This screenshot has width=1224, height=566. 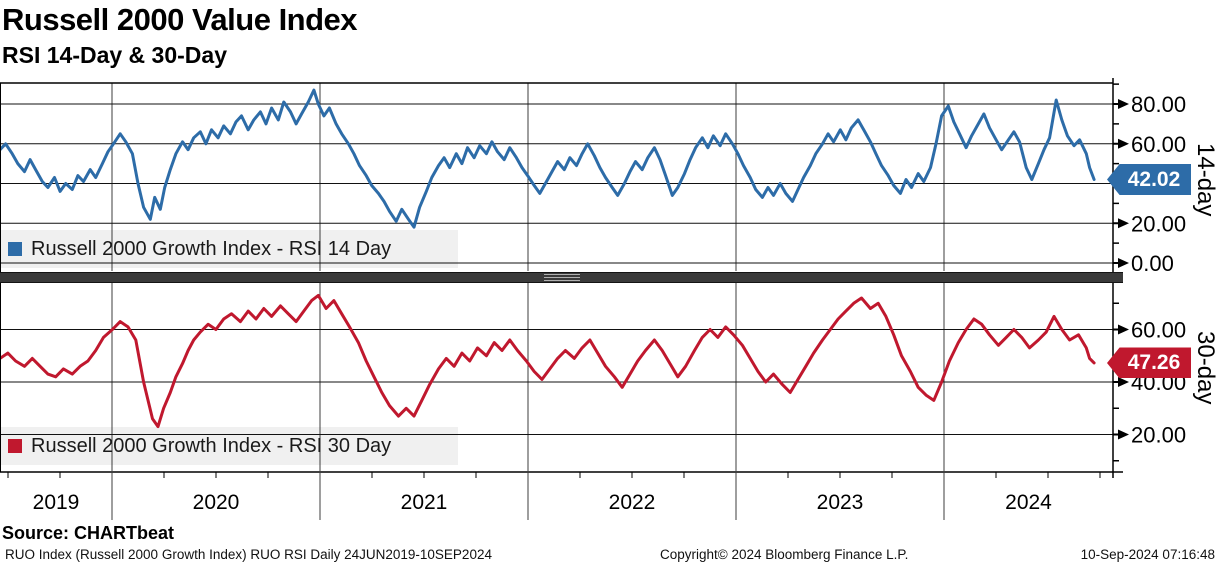 What do you see at coordinates (1147, 554) in the screenshot?
I see `footer-timestamp: 10-Sep-2024 07:16:48` at bounding box center [1147, 554].